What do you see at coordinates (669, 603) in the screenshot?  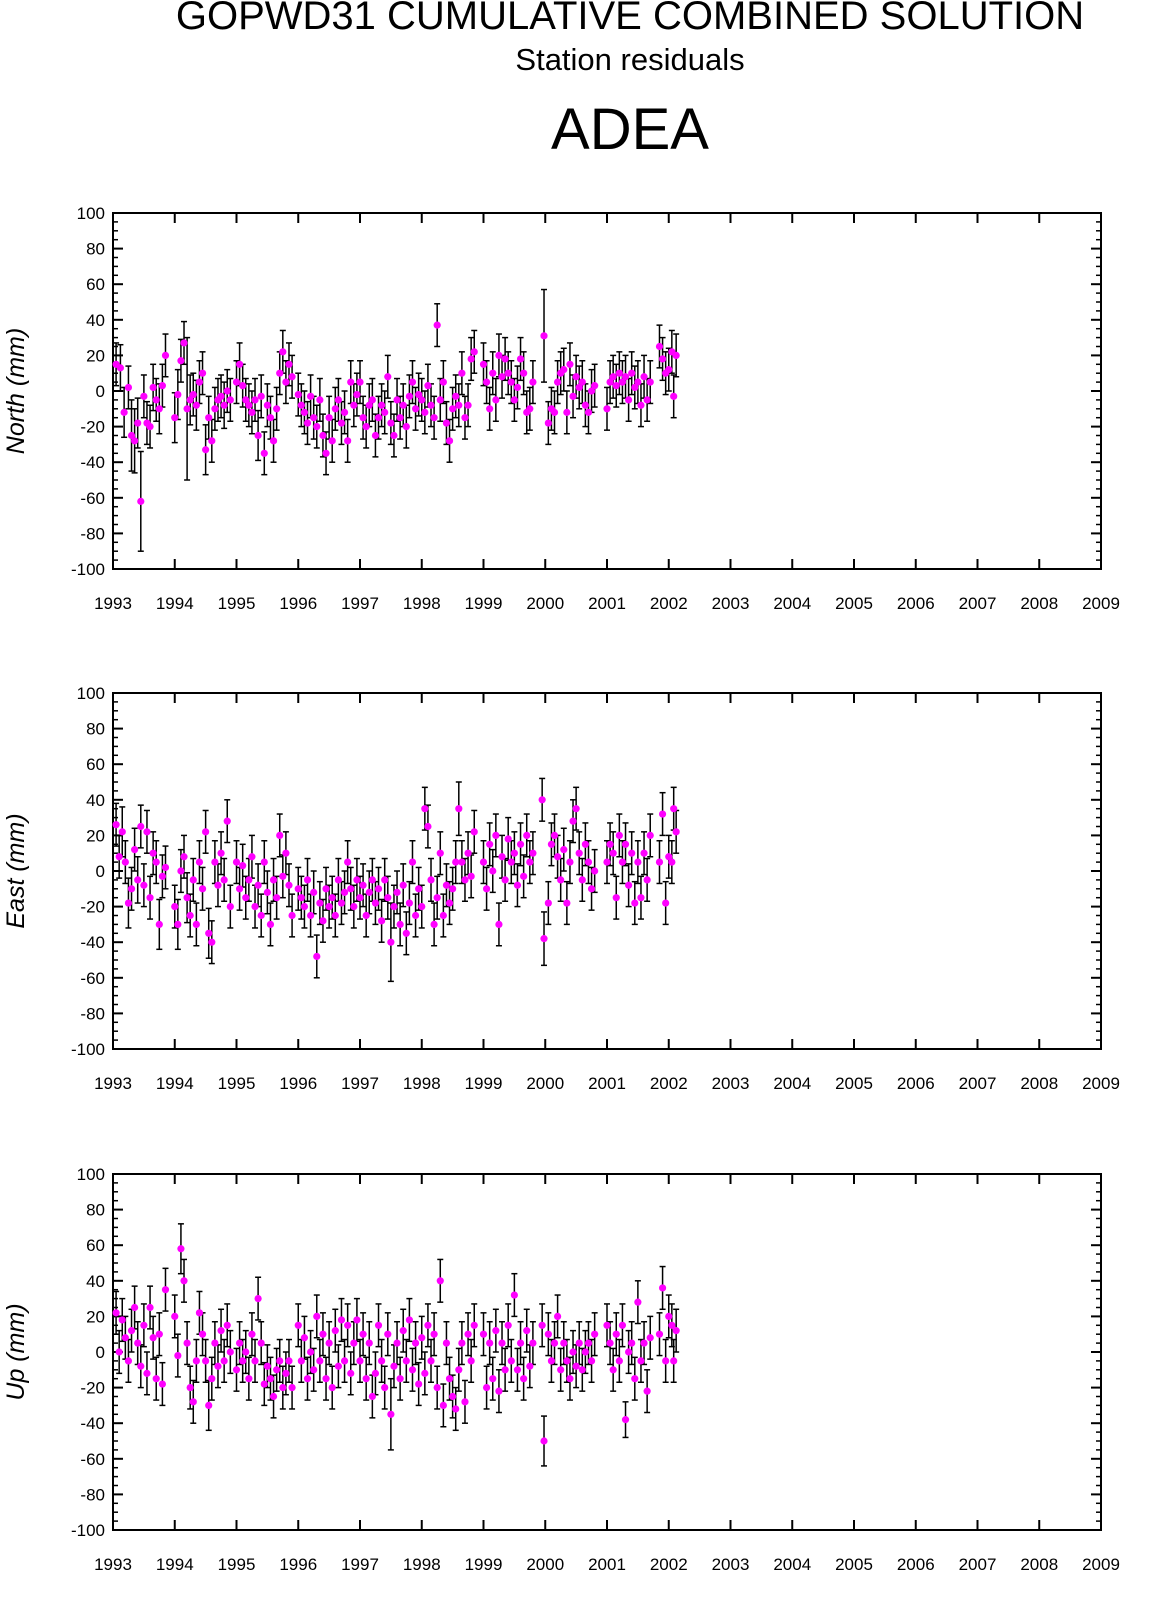 I see `x-tick-label: 2002` at bounding box center [669, 603].